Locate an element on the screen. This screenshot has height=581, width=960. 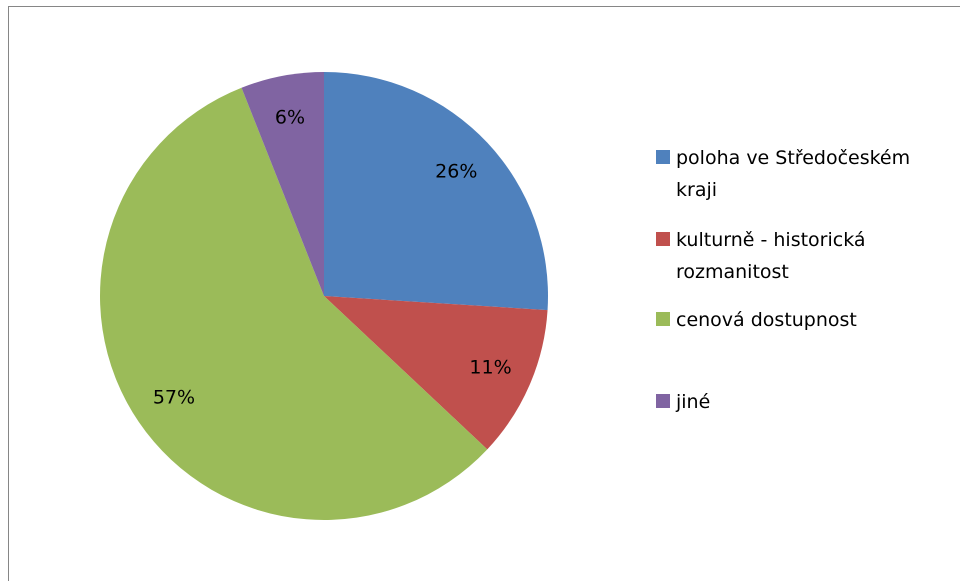
data-label: 6% is located at coordinates (290, 117).